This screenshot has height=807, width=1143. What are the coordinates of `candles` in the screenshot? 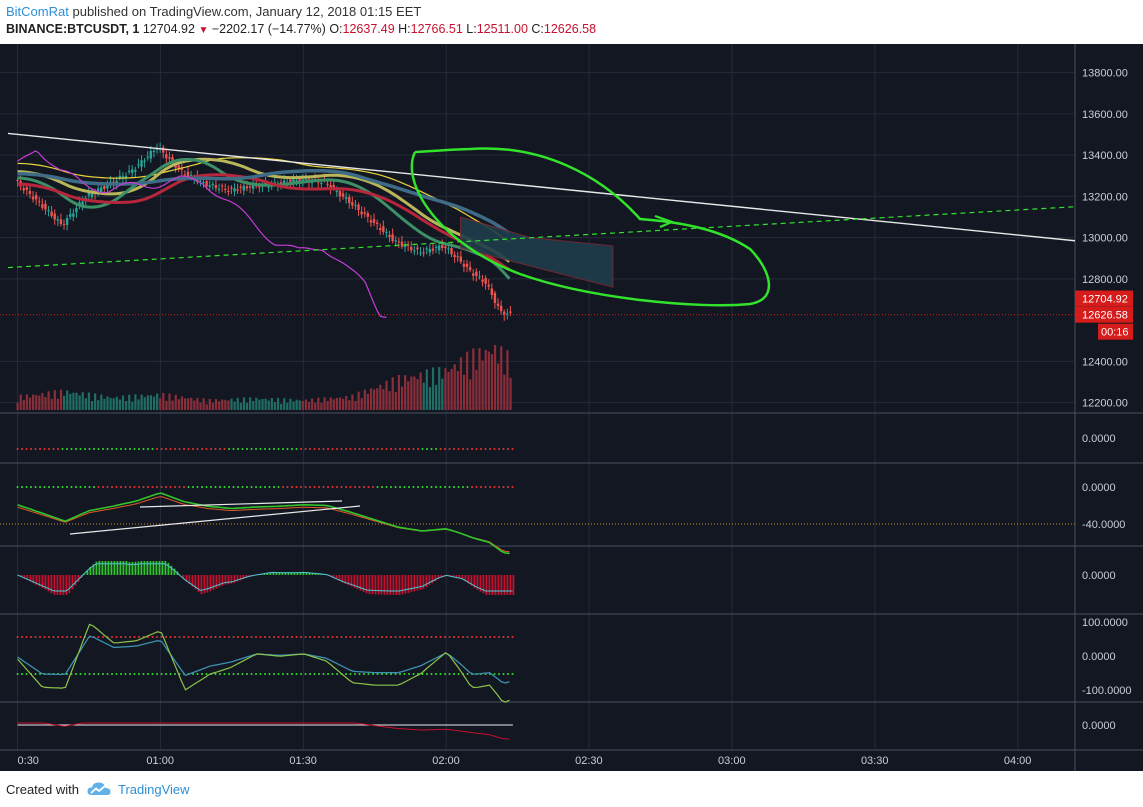 It's located at (264, 231).